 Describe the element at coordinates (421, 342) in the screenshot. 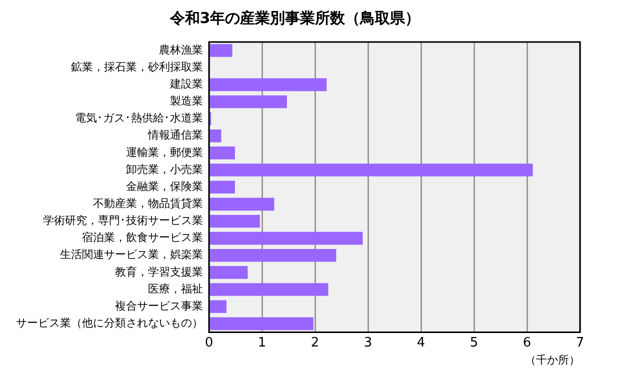

I see `x-tick-label: 4` at that location.